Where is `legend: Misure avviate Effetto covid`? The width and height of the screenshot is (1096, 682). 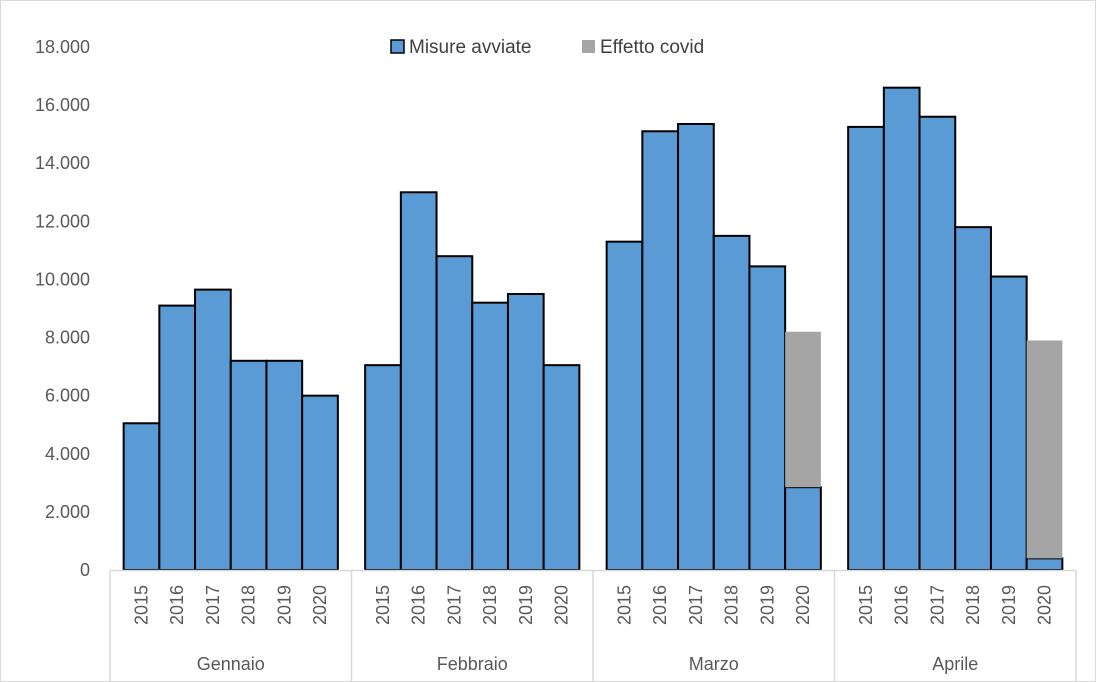
legend: Misure avviate Effetto covid is located at coordinates (547, 47).